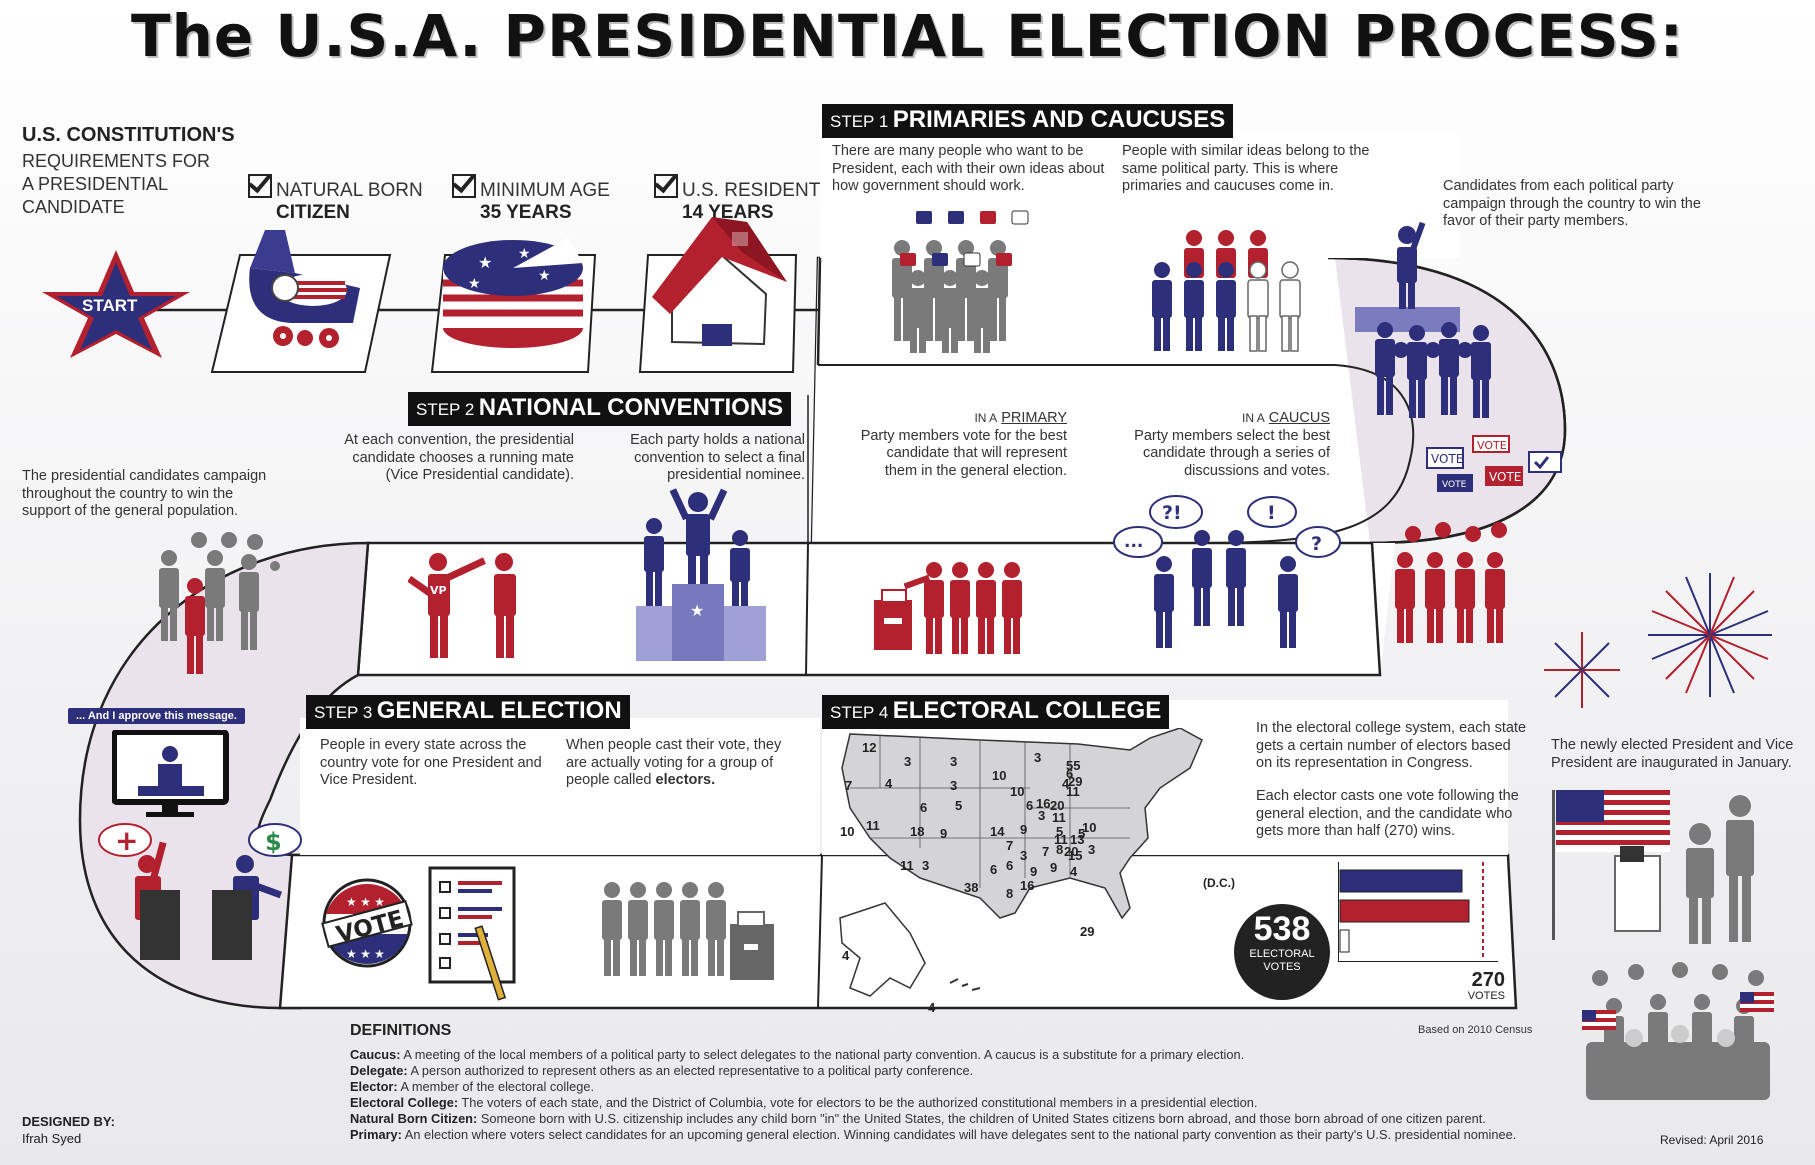 The width and height of the screenshot is (1815, 1165). I want to click on designed-by-label: DESIGNED BY:, so click(68, 1121).